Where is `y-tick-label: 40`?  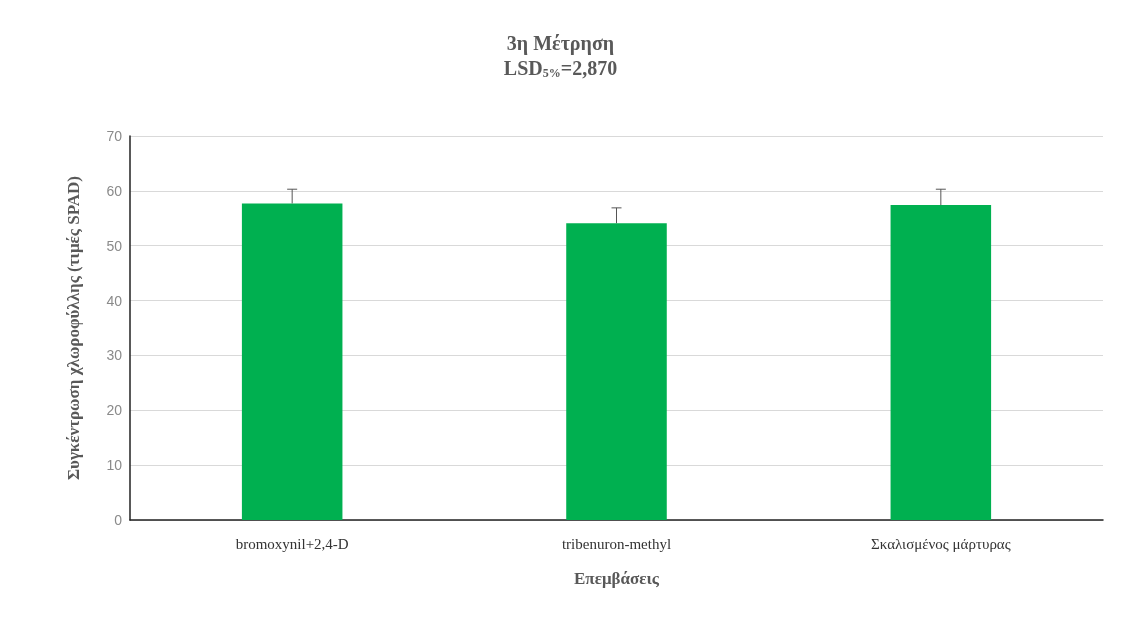
y-tick-label: 40 is located at coordinates (114, 300).